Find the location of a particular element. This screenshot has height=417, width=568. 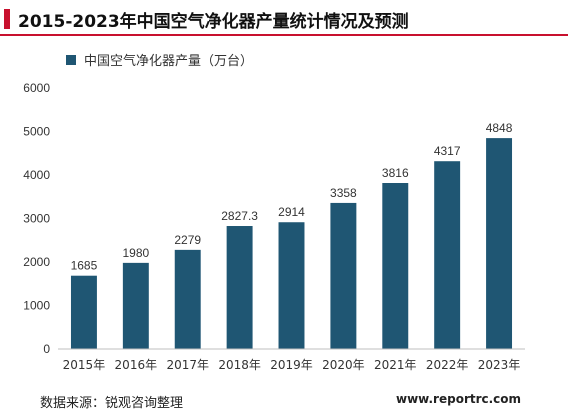

legend-swatch is located at coordinates (71, 59).